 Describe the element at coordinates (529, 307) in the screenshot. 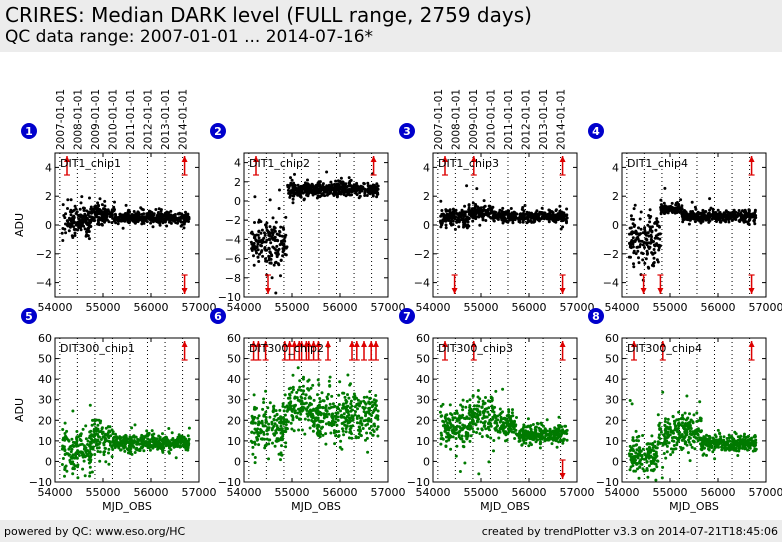

I see `x-tick-label: 56000` at that location.